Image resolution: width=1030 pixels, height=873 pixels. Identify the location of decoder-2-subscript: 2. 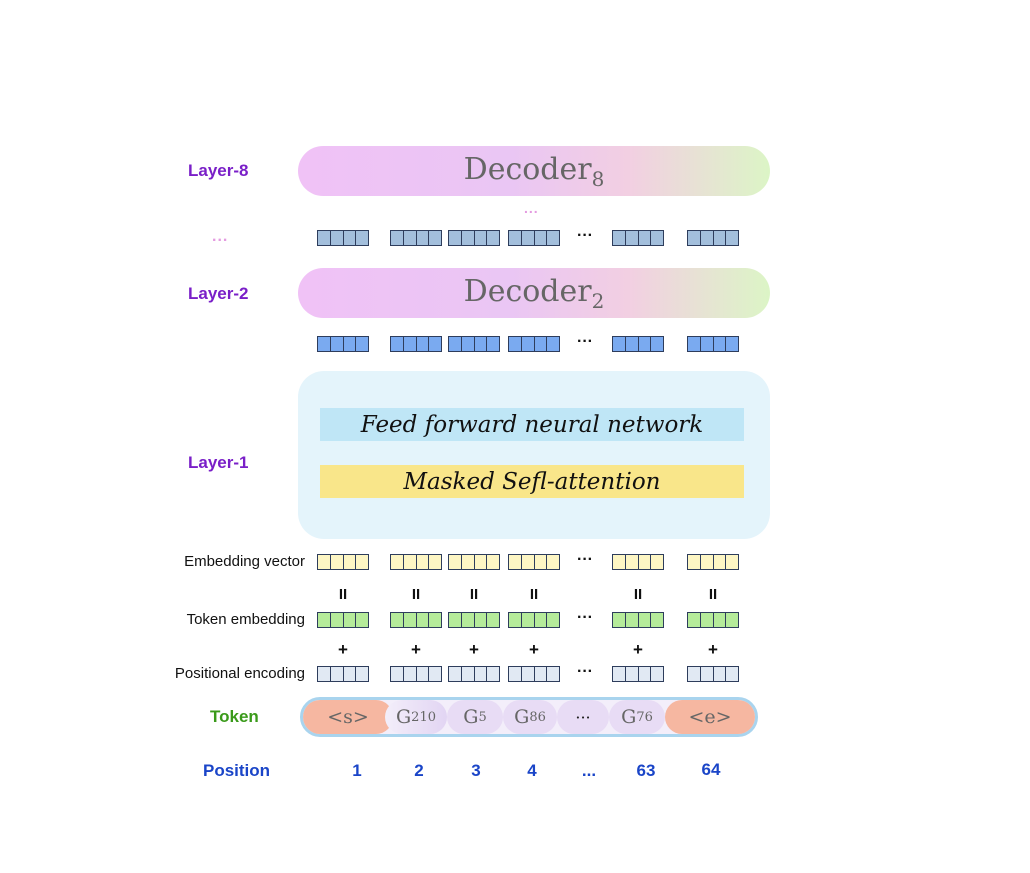
(598, 300).